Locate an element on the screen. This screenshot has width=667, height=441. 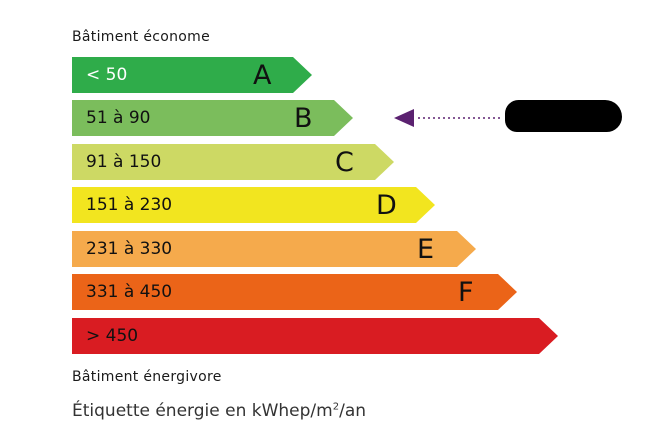
energy-class-d: 151 à 230 D is located at coordinates (254, 205).